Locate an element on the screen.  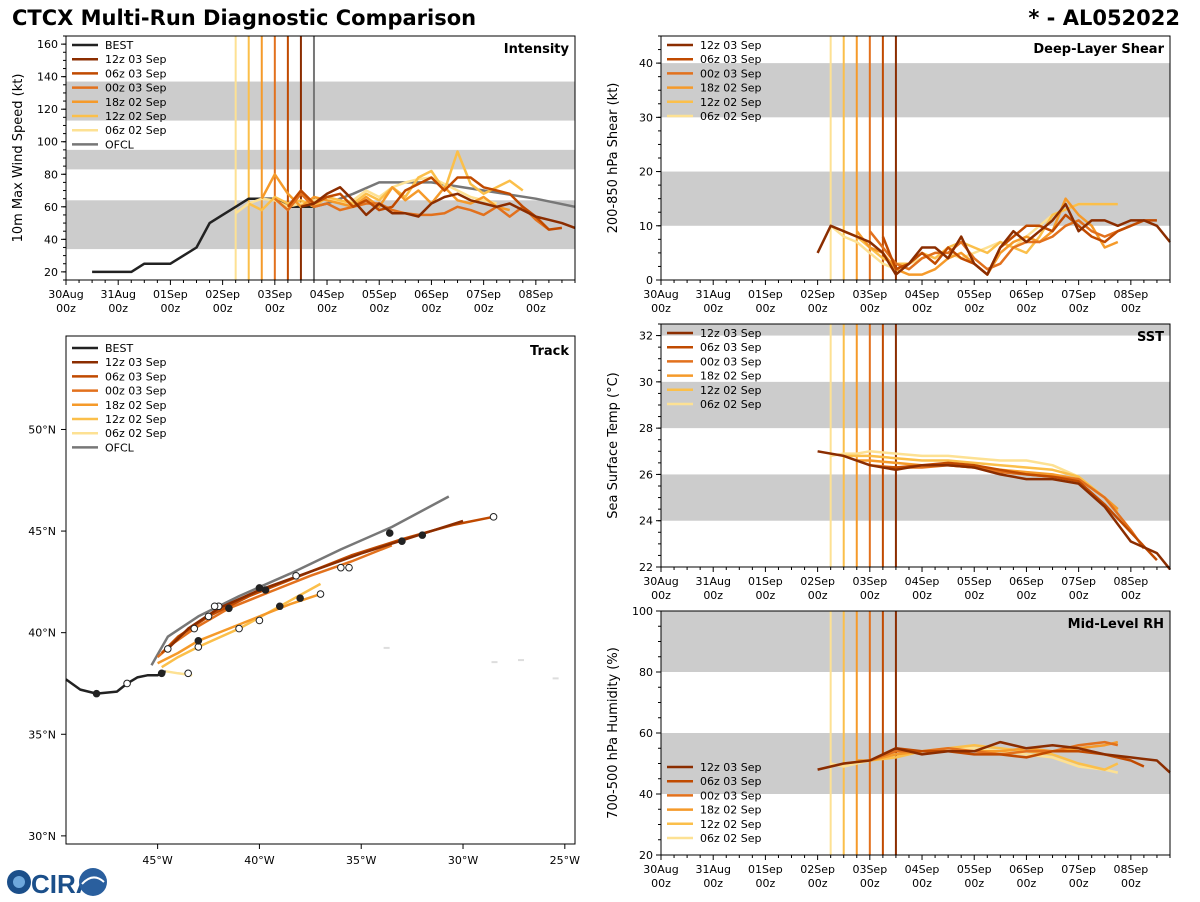
sst-xtick-label: 01Sep is located at coordinates (765, 581).